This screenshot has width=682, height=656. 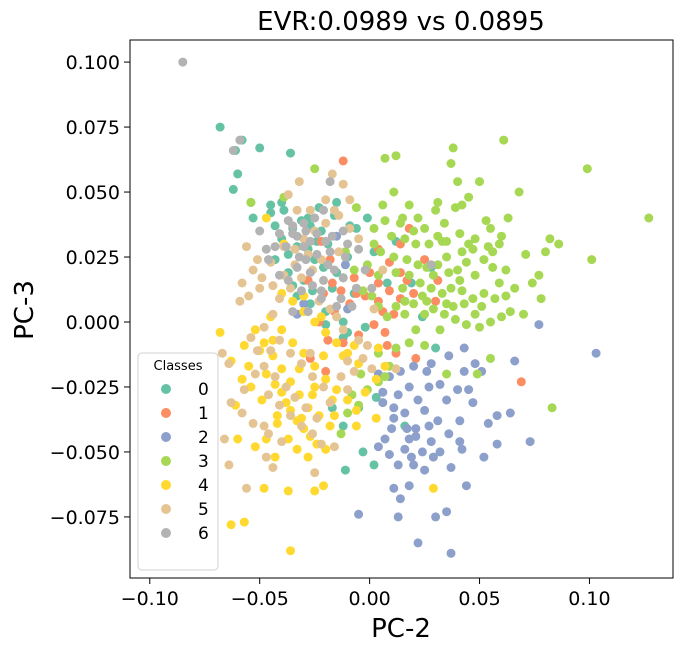 I want to click on y-tick-label: −0.075, so click(x=85, y=518).